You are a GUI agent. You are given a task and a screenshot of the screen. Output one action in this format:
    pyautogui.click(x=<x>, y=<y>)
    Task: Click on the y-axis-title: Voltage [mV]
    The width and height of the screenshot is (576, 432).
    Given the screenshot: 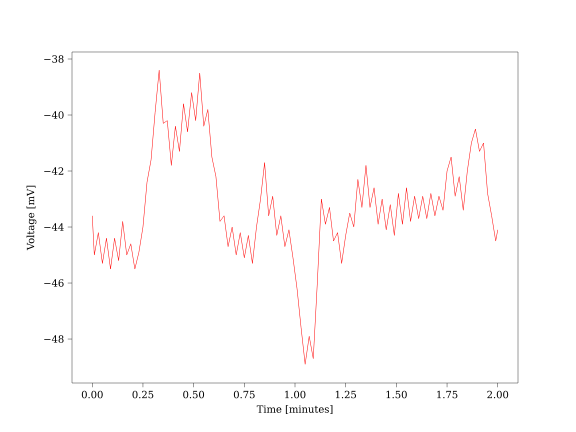 What is the action you would take?
    pyautogui.click(x=31, y=218)
    